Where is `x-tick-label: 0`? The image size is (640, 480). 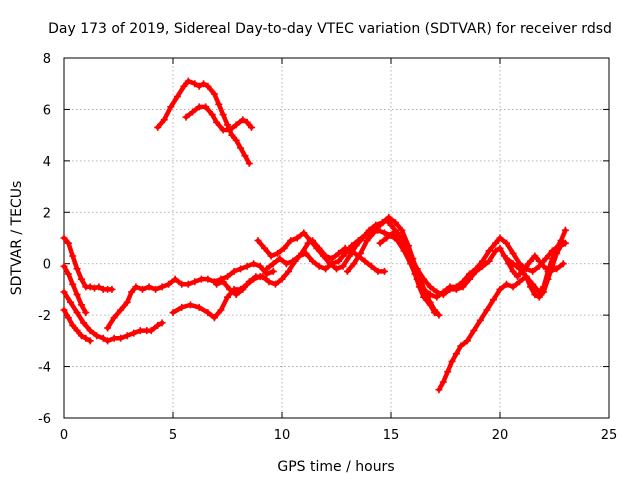
x-tick-label: 0 is located at coordinates (64, 435).